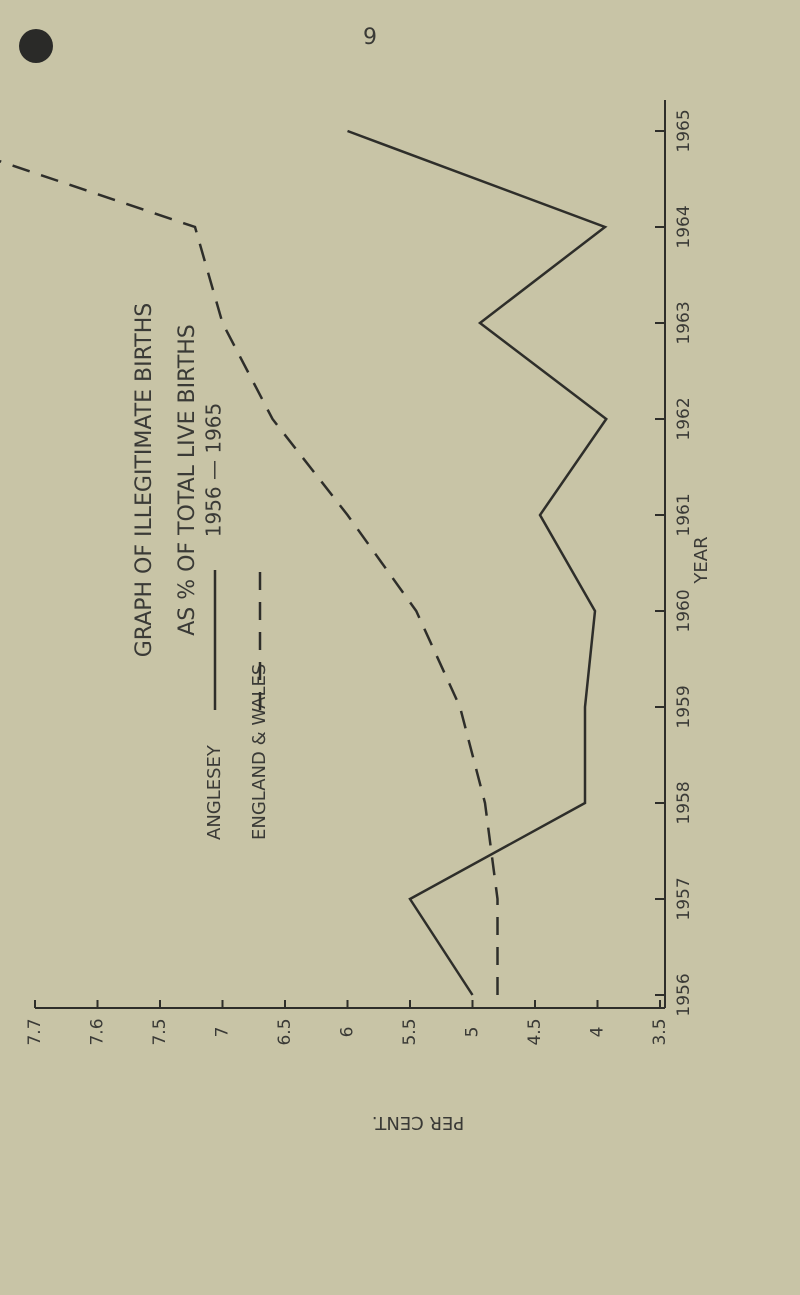 The height and width of the screenshot is (1295, 800). Describe the element at coordinates (660, 1031) in the screenshot. I see `y-tick-label: 3.5` at that location.